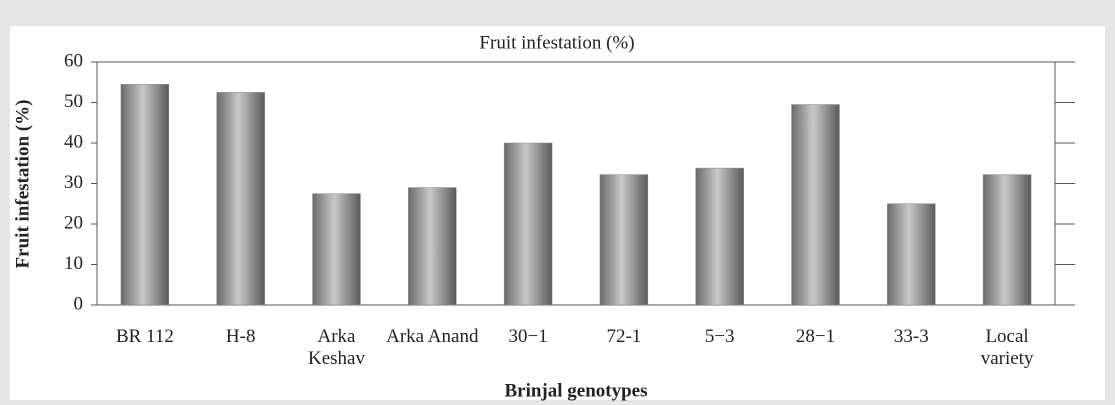 This screenshot has width=1115, height=405. I want to click on x-tick-label: 30−1, so click(528, 336).